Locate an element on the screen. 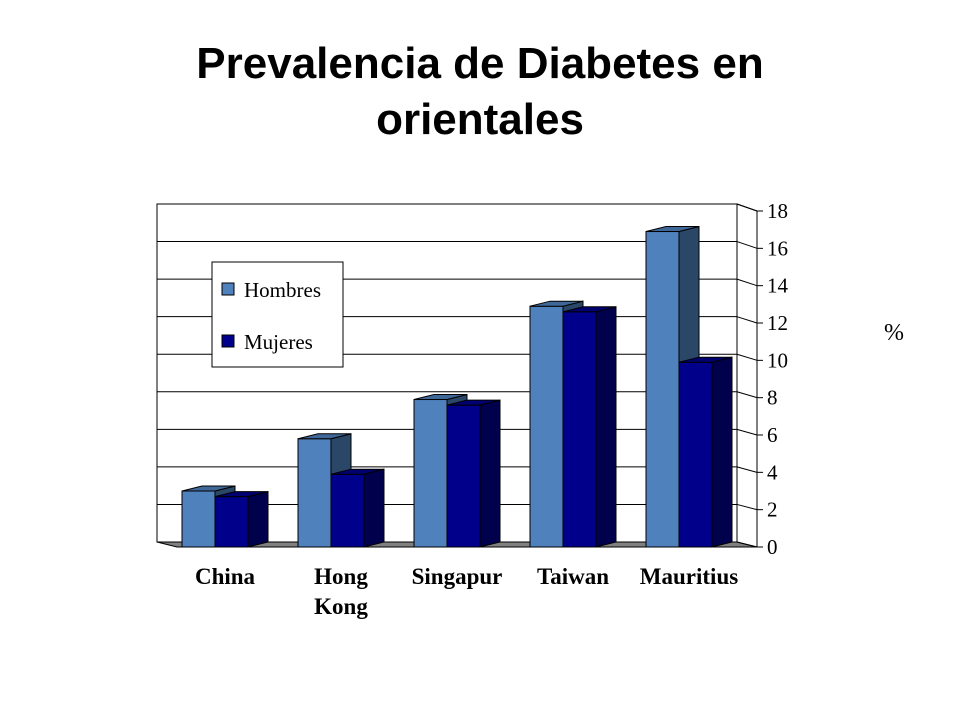 This screenshot has height=720, width=960. y-tick-label-7: 14 is located at coordinates (778, 286).